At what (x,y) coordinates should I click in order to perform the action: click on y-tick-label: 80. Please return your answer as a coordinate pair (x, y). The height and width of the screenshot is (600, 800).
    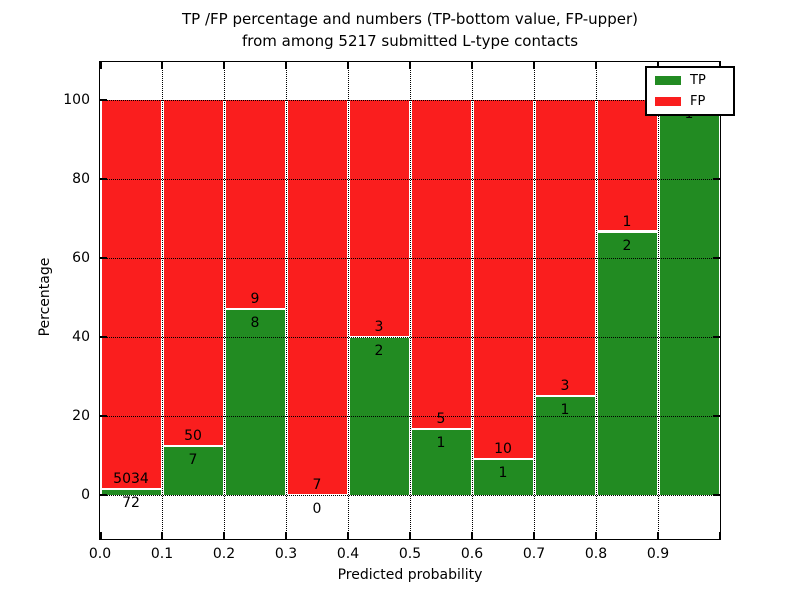
    Looking at the image, I should click on (81, 179).